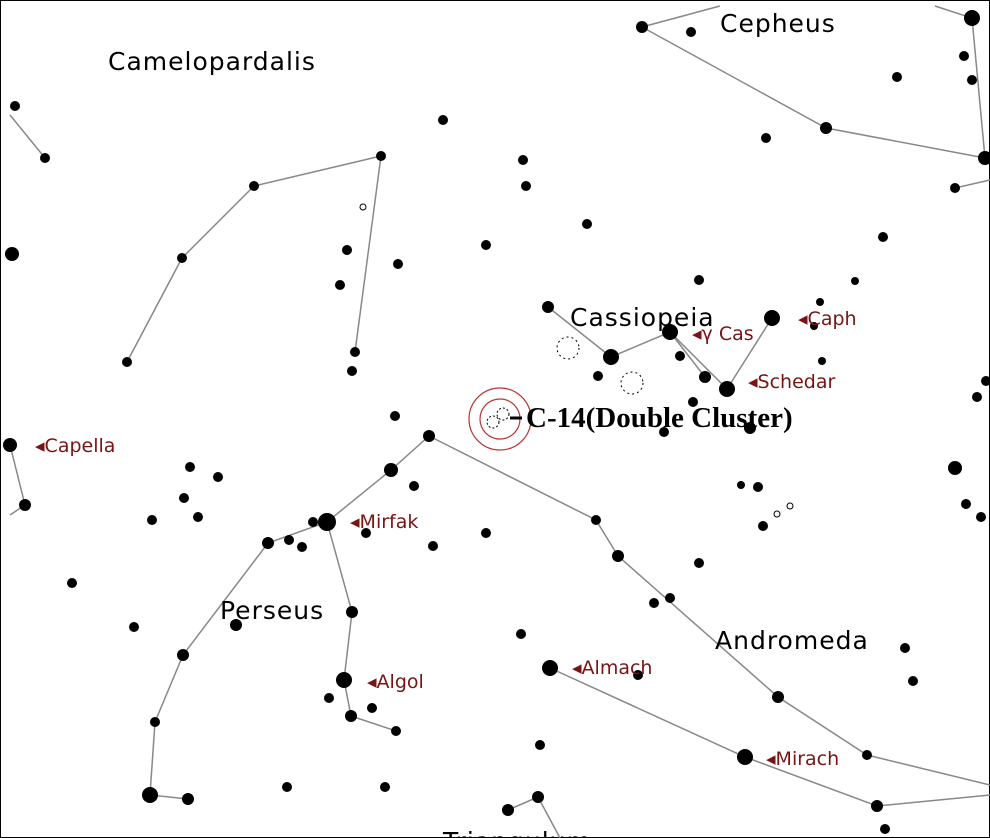 Image resolution: width=990 pixels, height=838 pixels. What do you see at coordinates (659, 418) in the screenshot?
I see `object-label: C-14(Double Cluster)` at bounding box center [659, 418].